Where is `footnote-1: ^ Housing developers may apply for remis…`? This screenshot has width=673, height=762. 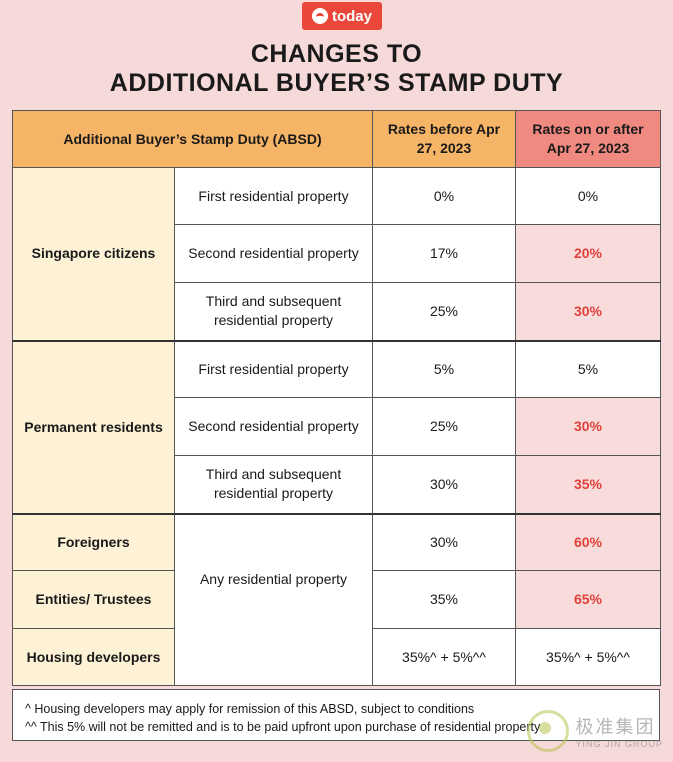
footnote-1: ^ Housing developers may apply for remis… is located at coordinates (250, 709).